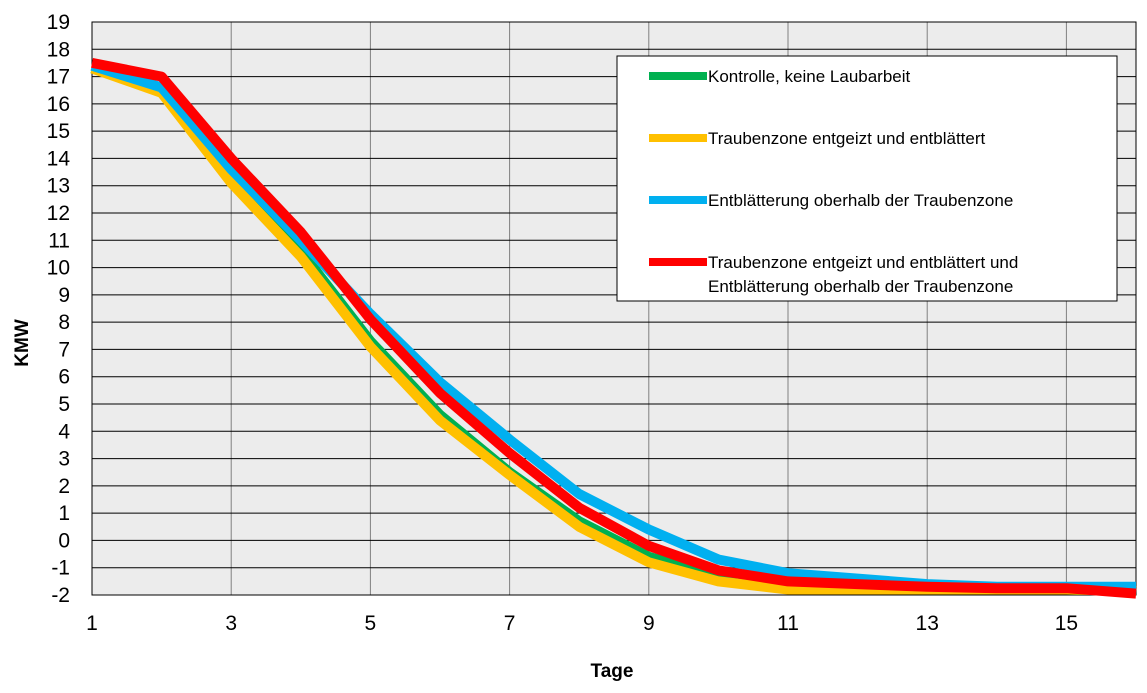 This screenshot has height=693, width=1147. What do you see at coordinates (58, 77) in the screenshot?
I see `y-tick-label: 17` at bounding box center [58, 77].